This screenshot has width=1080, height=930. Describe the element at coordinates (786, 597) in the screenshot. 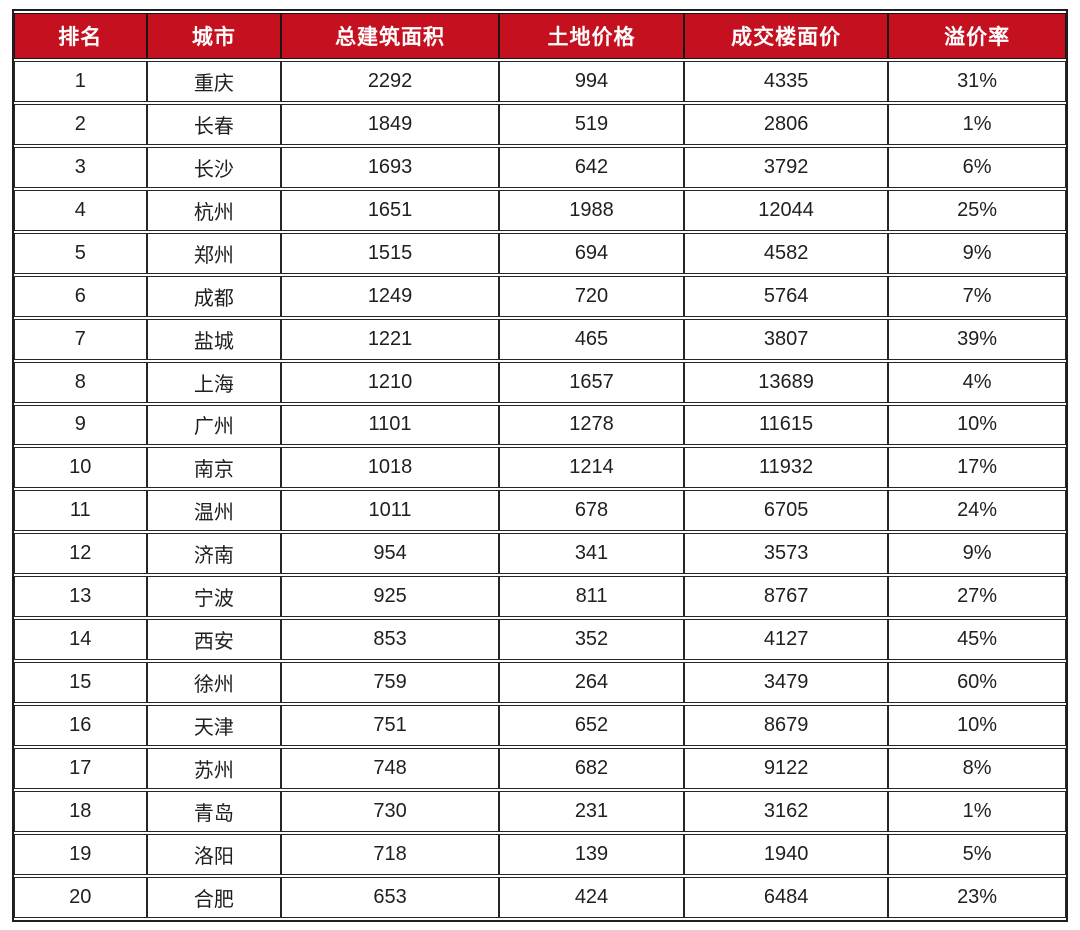

I see `cell-floor-price: 8767` at that location.